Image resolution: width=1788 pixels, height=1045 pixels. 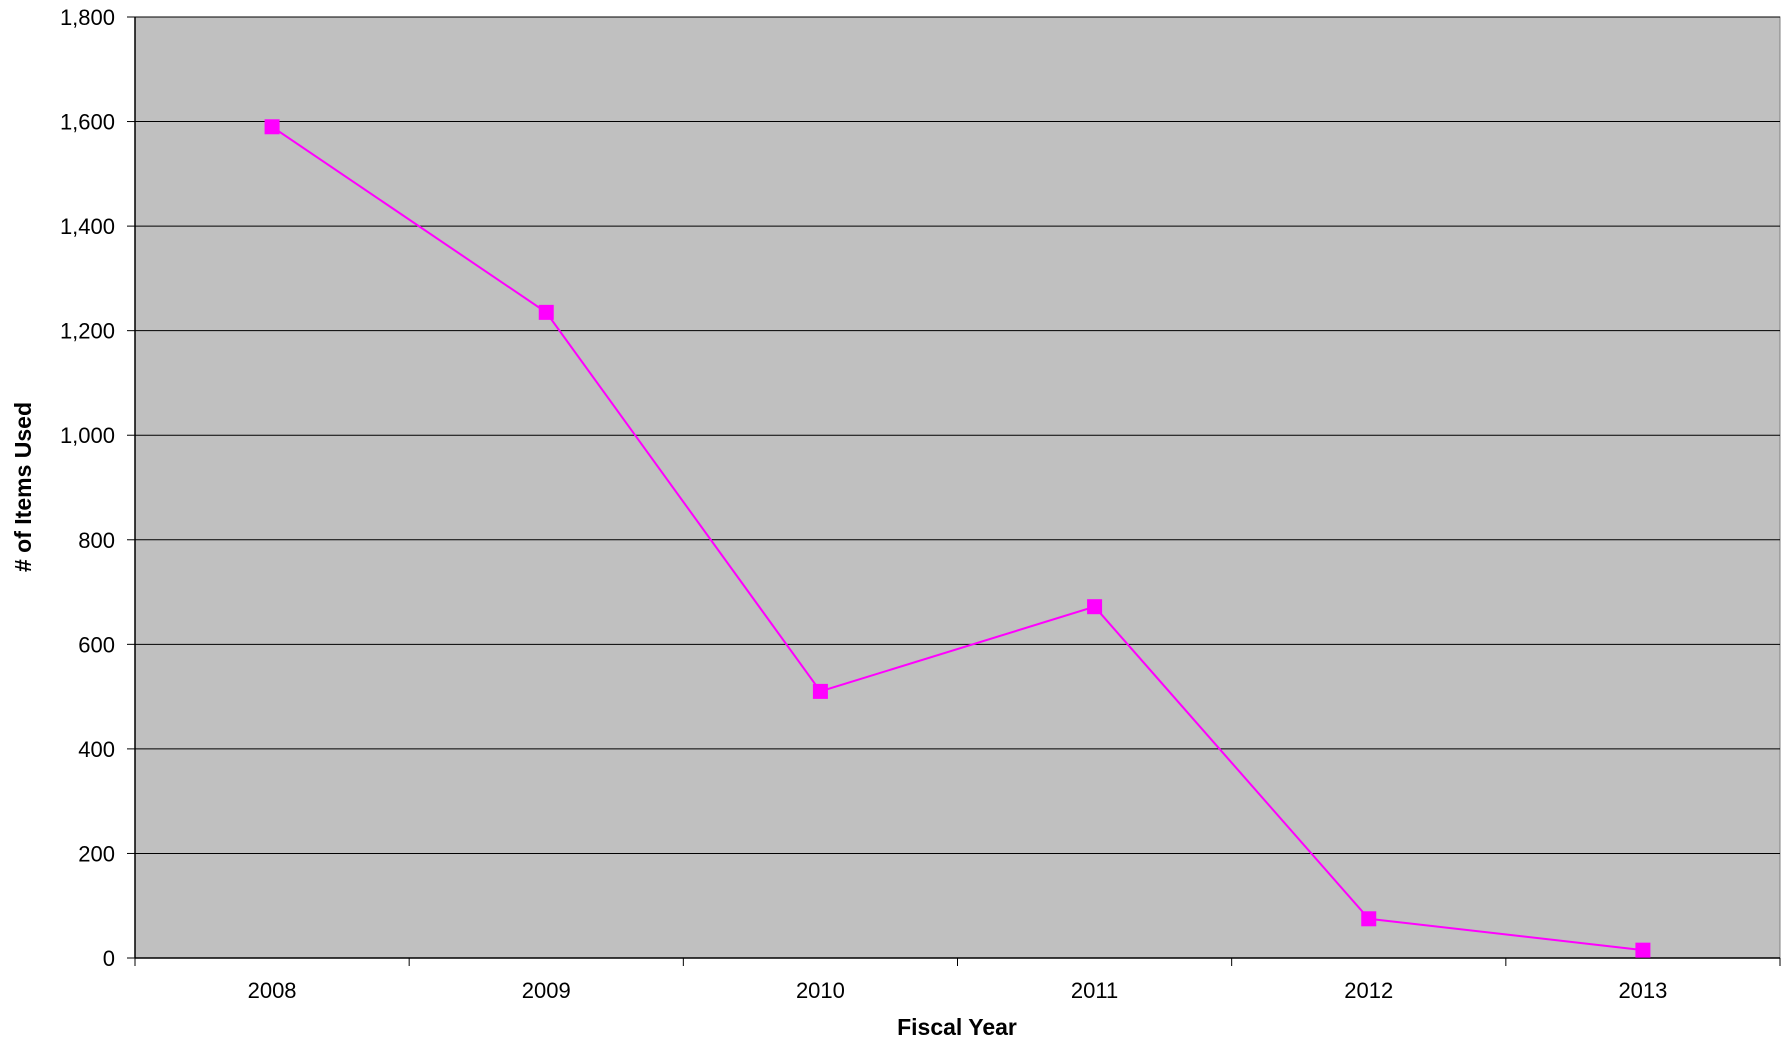 I want to click on y-tick-label: 400, so click(x=96, y=749).